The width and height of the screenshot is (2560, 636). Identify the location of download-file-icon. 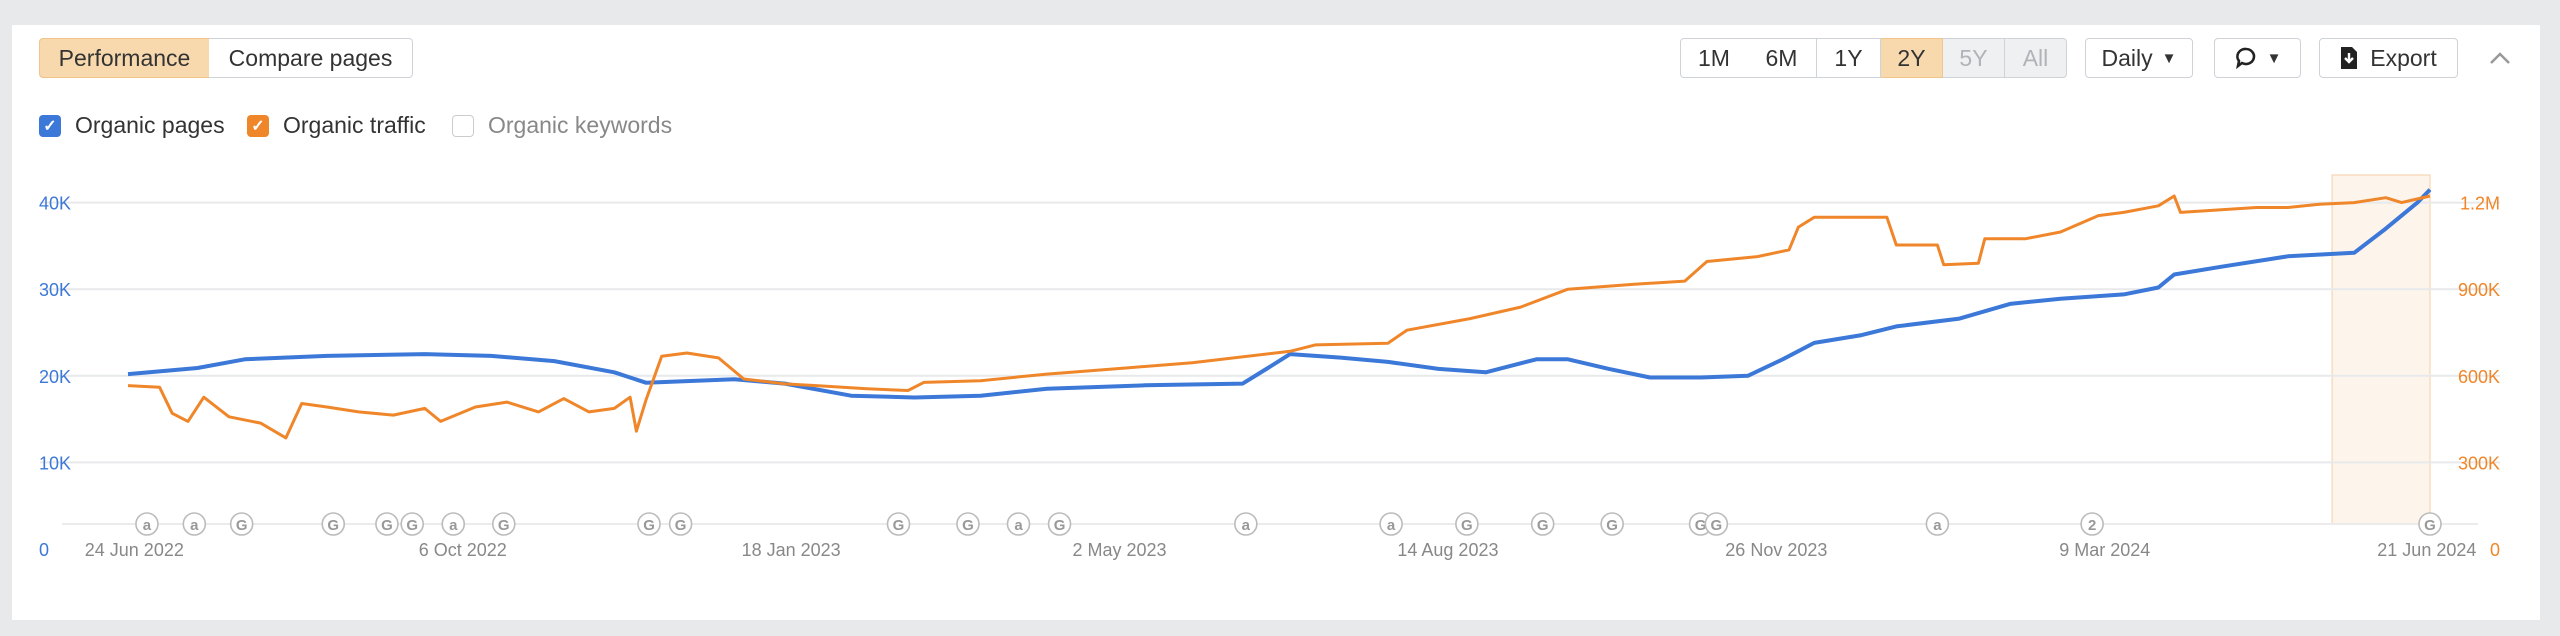
(2349, 58).